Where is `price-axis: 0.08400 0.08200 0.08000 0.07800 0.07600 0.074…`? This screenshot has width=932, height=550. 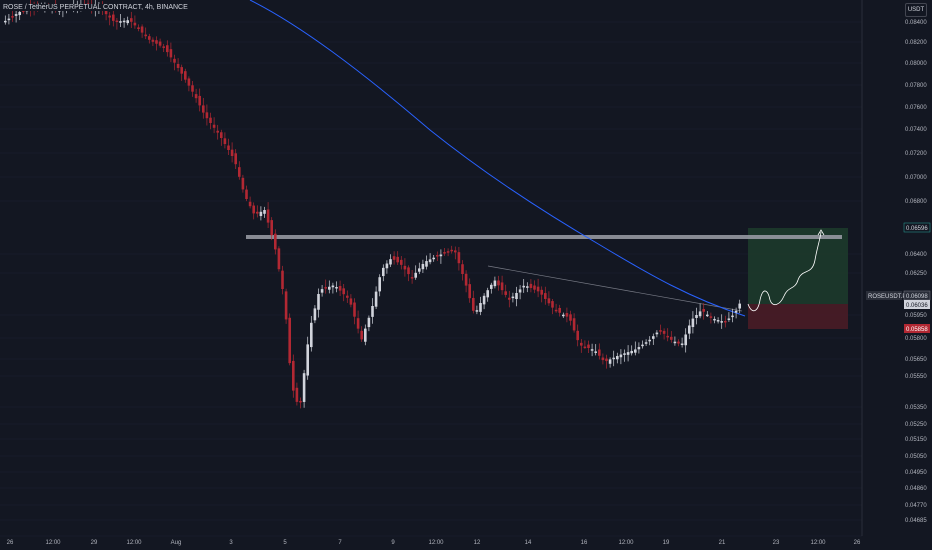 price-axis: 0.08400 0.08200 0.08000 0.07800 0.07600 0.074… is located at coordinates (916, 272).